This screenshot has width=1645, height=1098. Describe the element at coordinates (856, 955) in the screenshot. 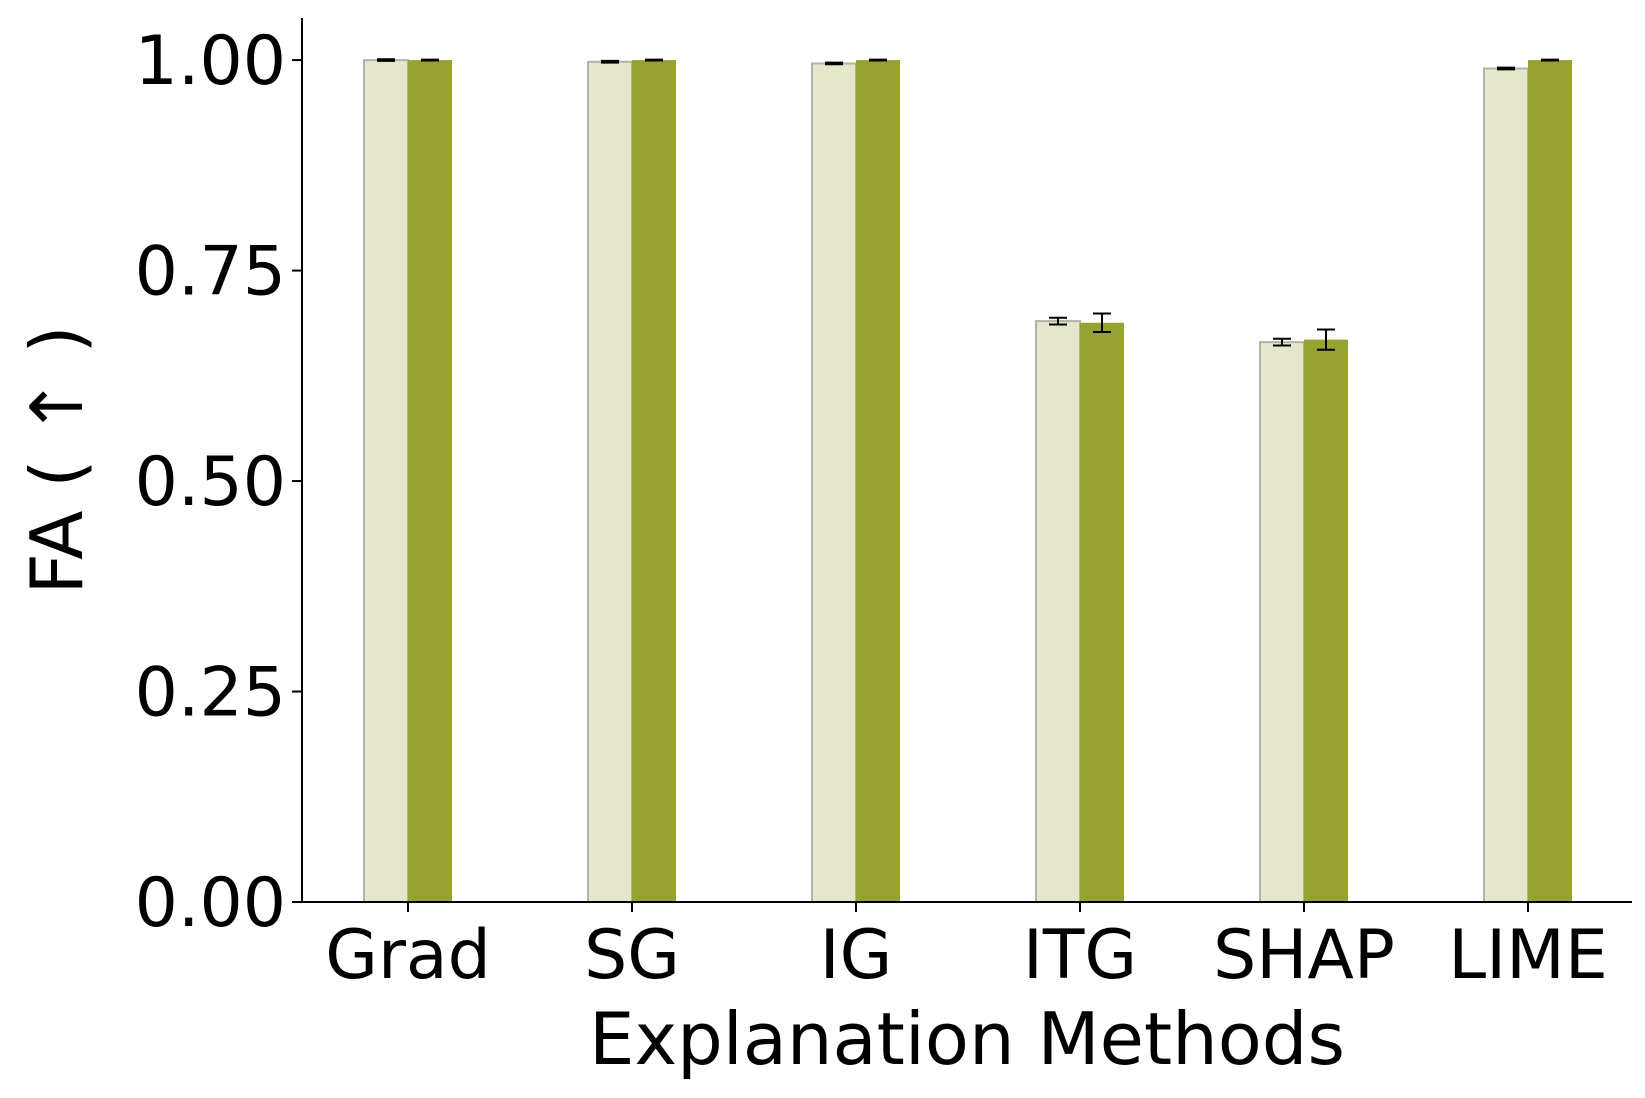

I see `x-tick-label-ig: IG` at that location.